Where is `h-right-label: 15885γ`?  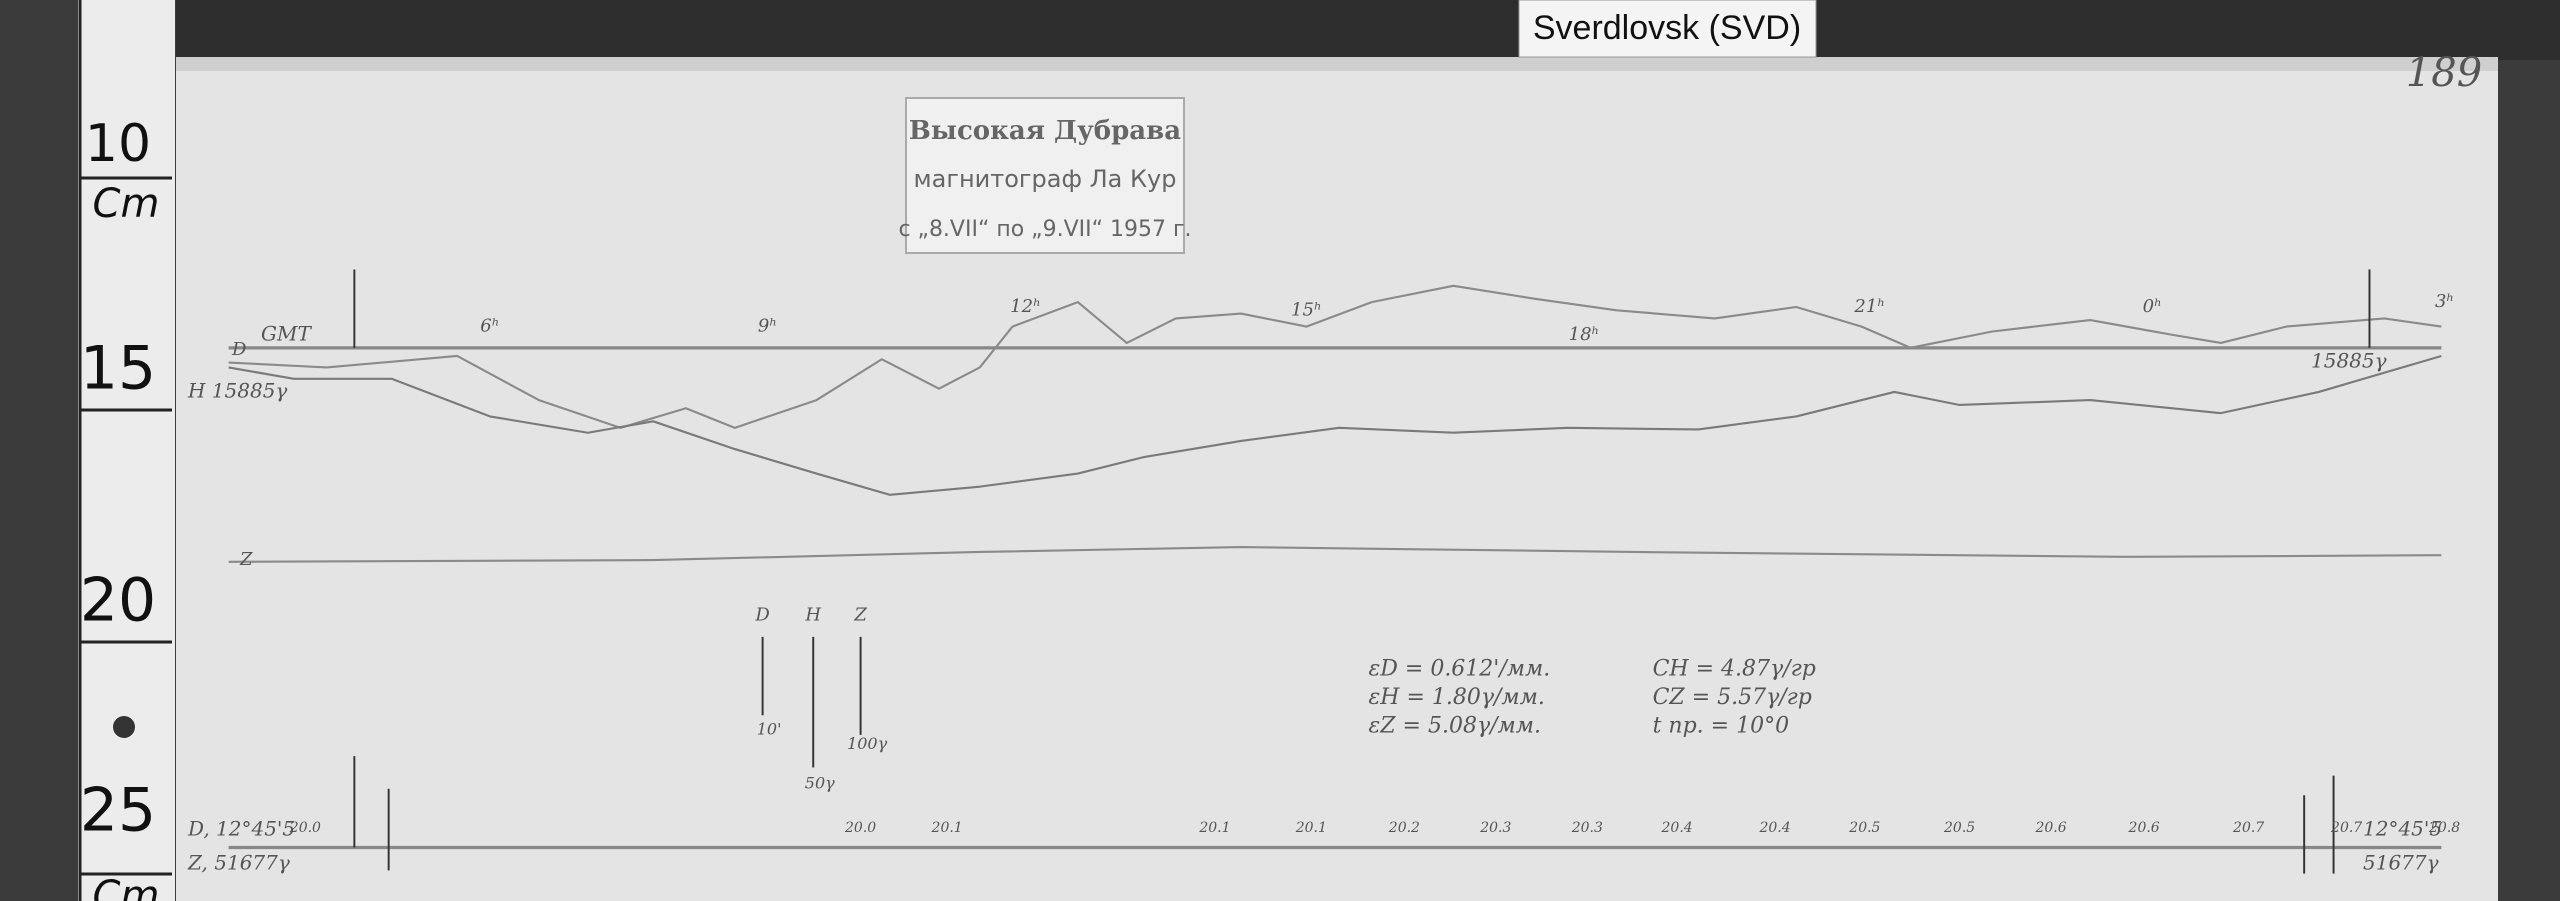 h-right-label: 15885γ is located at coordinates (2349, 361).